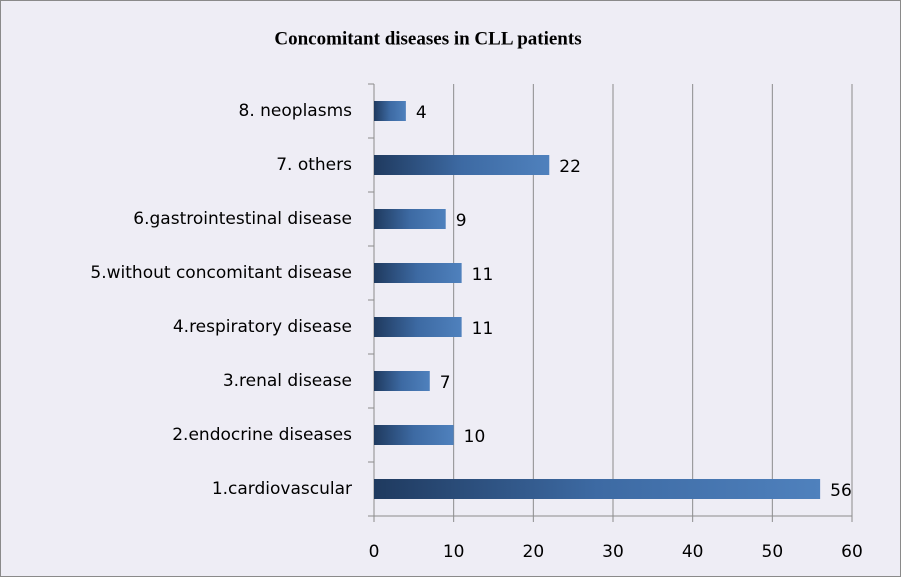  What do you see at coordinates (242, 219) in the screenshot?
I see `y-tick-label: 6.gastrointestinal disease` at bounding box center [242, 219].